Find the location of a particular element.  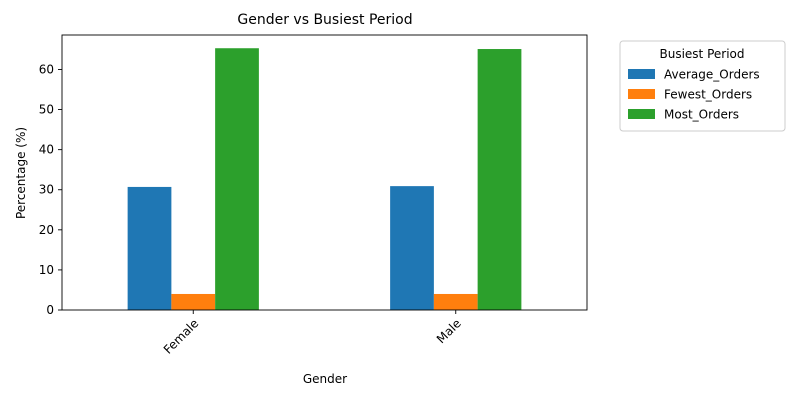

legend-swatch-average-orders is located at coordinates (641, 74).